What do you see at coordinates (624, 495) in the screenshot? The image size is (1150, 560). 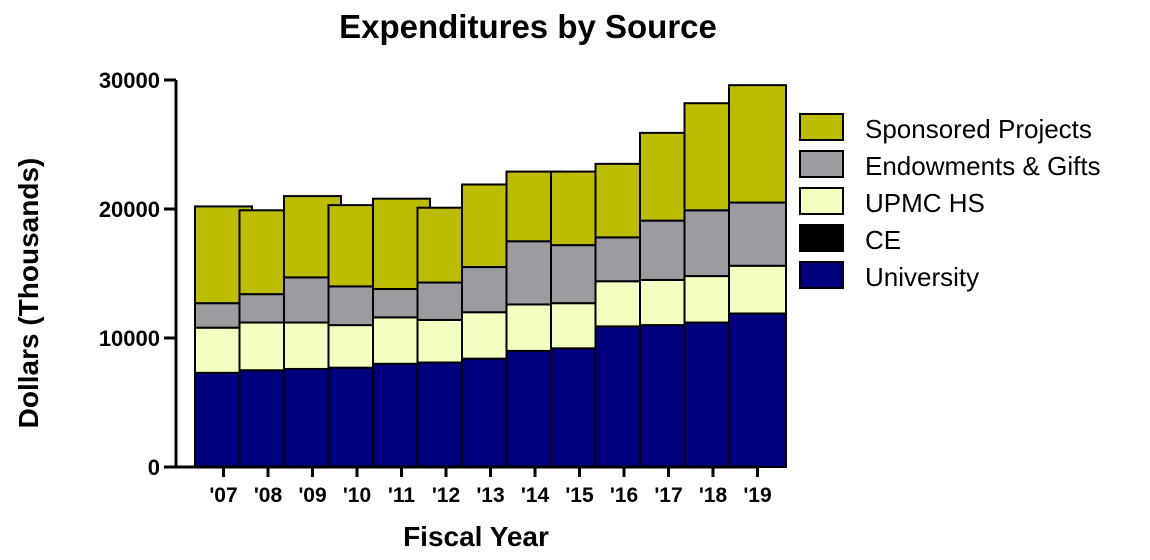 I see `x-tick-label: '16` at bounding box center [624, 495].